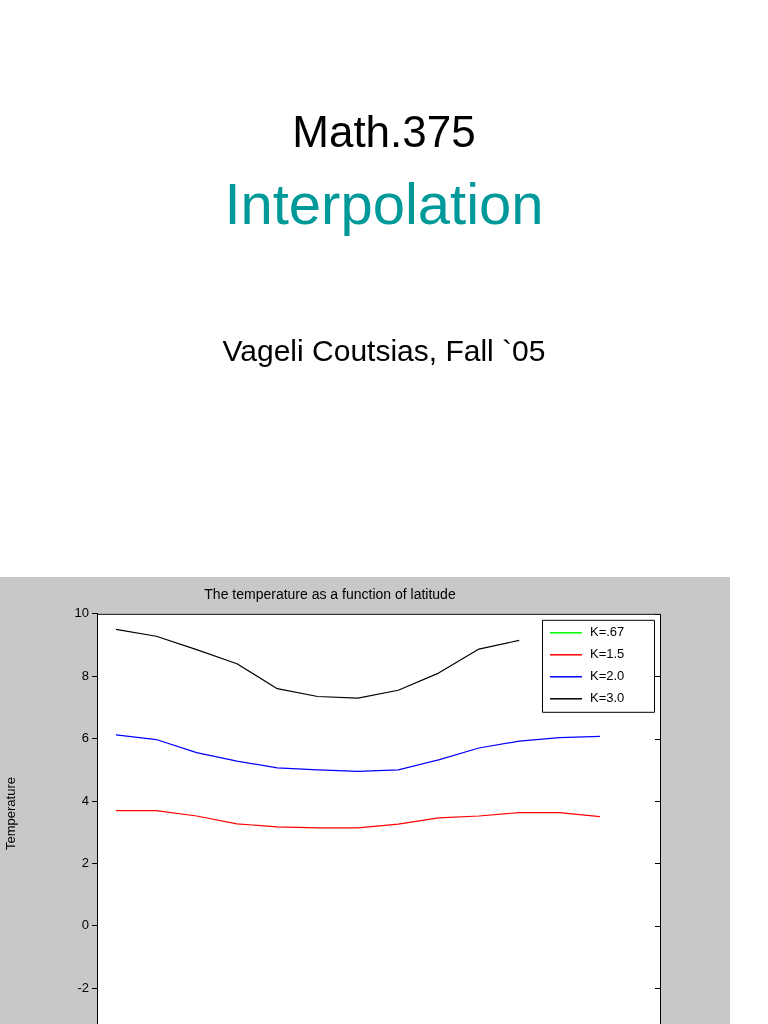 This screenshot has width=768, height=1024. What do you see at coordinates (607, 632) in the screenshot?
I see `legend-label: K=.67` at bounding box center [607, 632].